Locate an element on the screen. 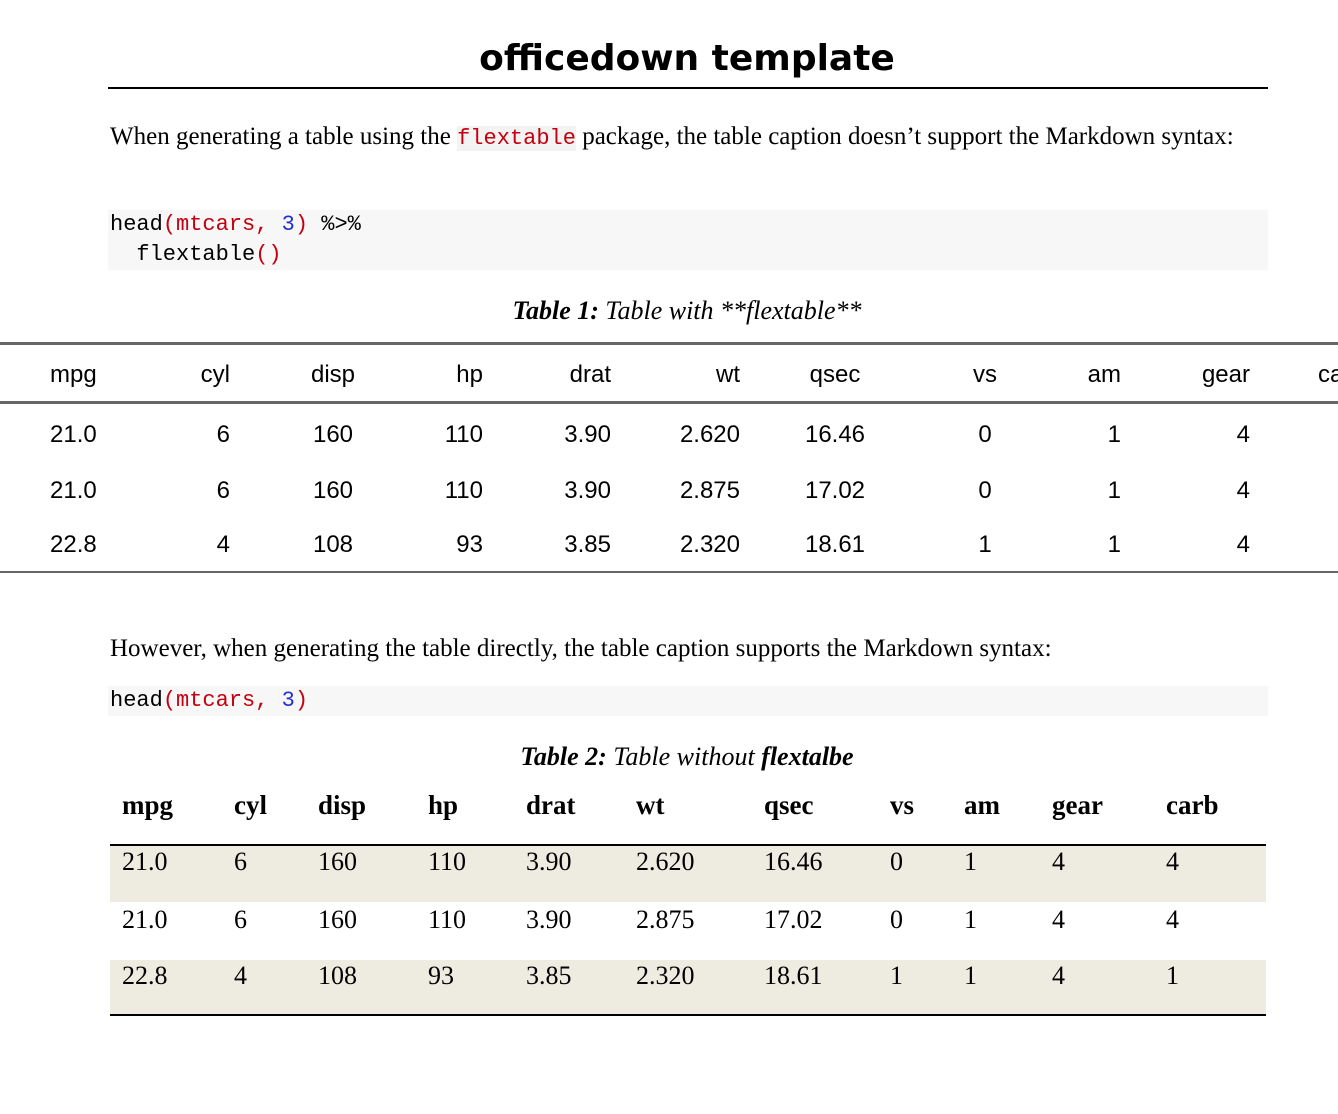  code-block: head(mtcars, 3) %>% flextable() is located at coordinates (688, 240).